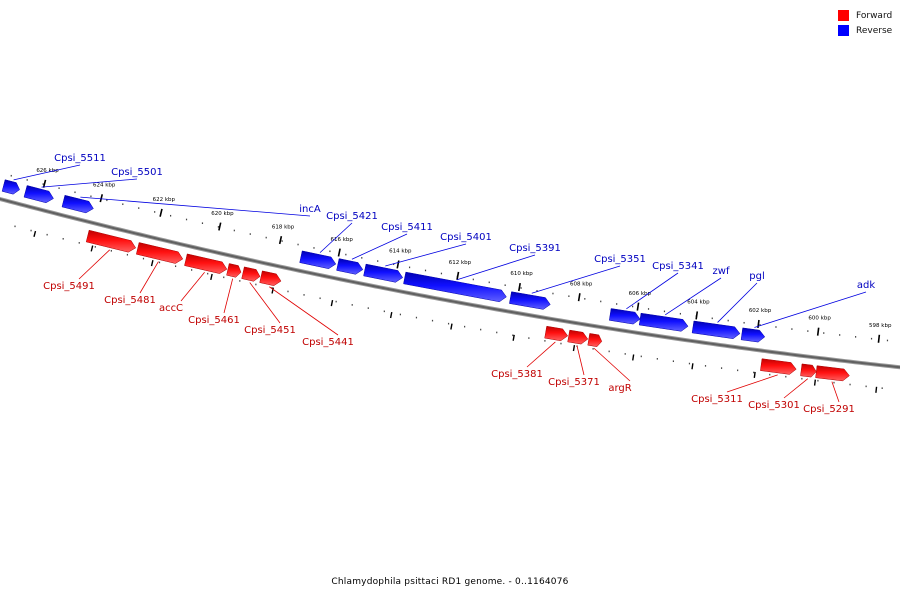 This screenshot has height=600, width=900. I want to click on tick-label: 624 kbp, so click(104, 186).